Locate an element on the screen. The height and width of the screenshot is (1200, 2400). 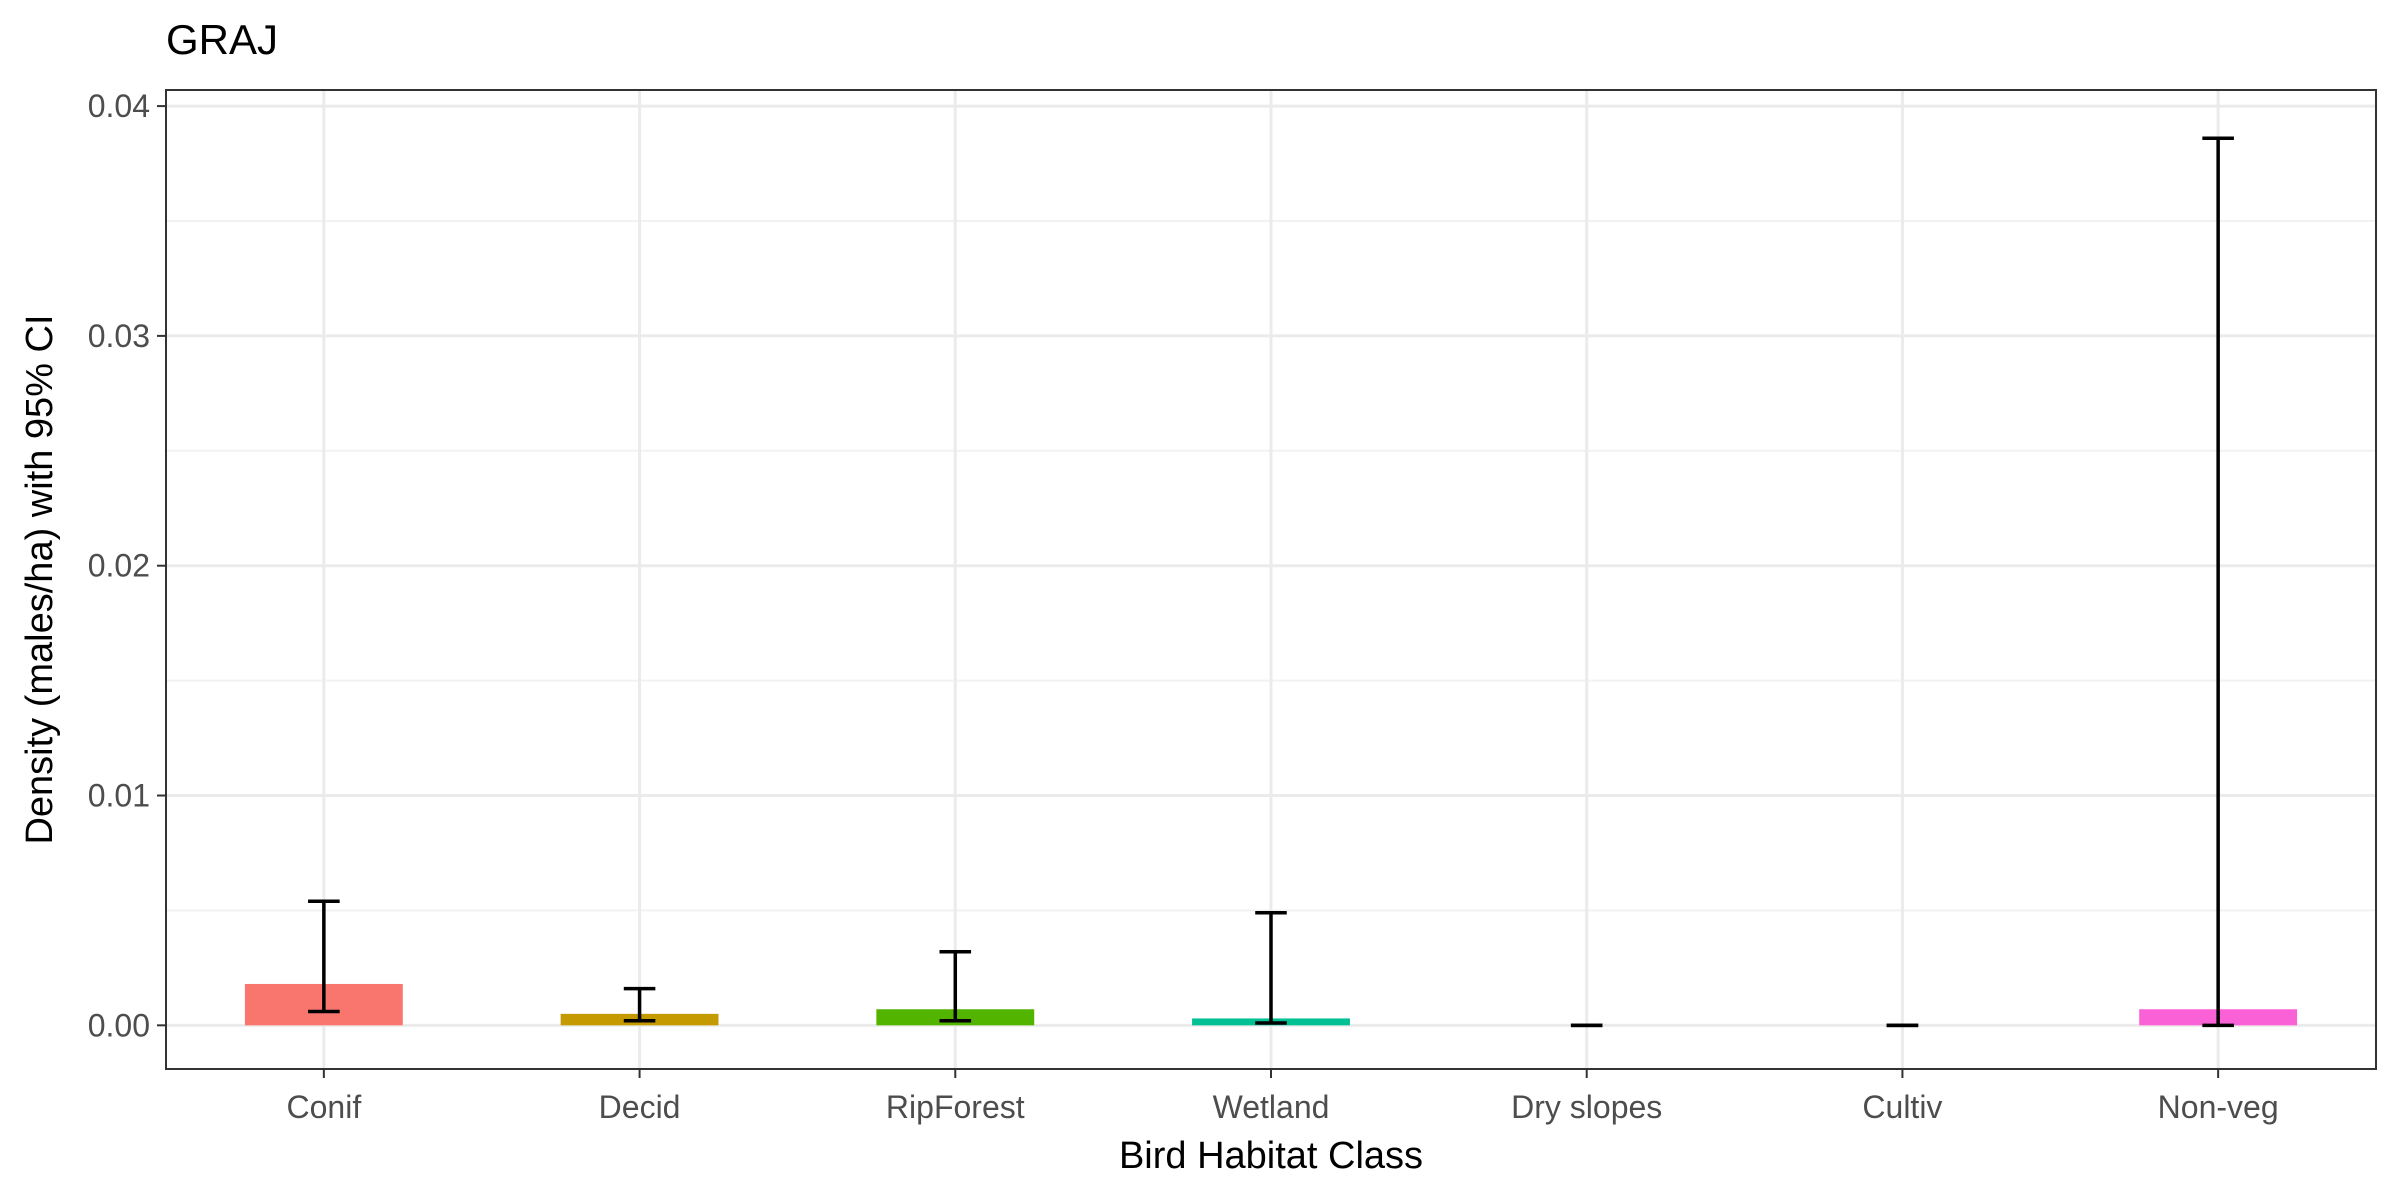
x-tick-label: RipForest is located at coordinates (955, 1107).